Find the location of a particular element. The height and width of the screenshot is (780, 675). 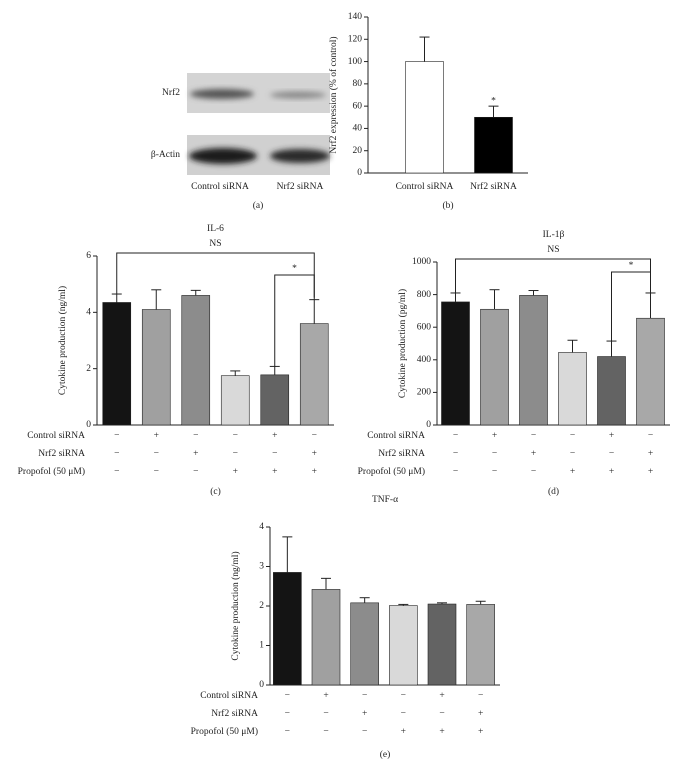

x-tick-label: Control siRNA is located at coordinates (425, 187).